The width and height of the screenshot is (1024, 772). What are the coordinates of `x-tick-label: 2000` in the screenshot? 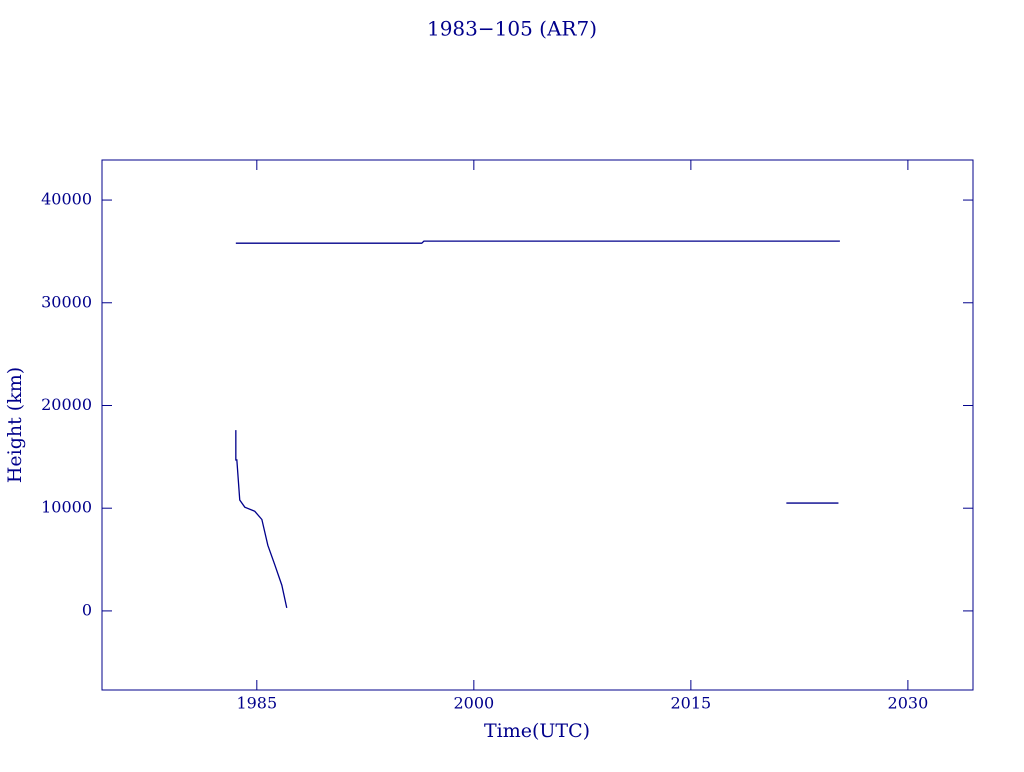 It's located at (473, 703).